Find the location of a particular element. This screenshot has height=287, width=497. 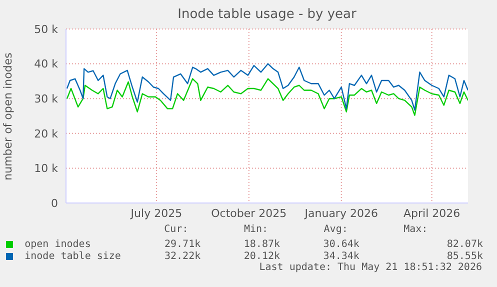

x-tick-label: April 2026 is located at coordinates (432, 213).